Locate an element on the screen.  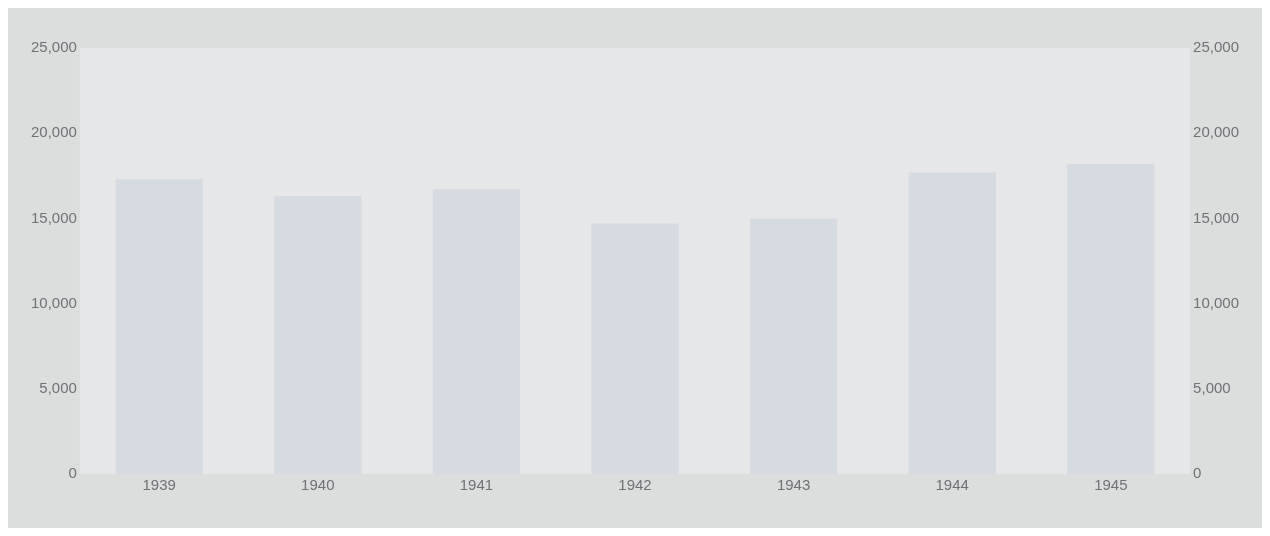
y-tick-label: 5,000 is located at coordinates (58, 387).